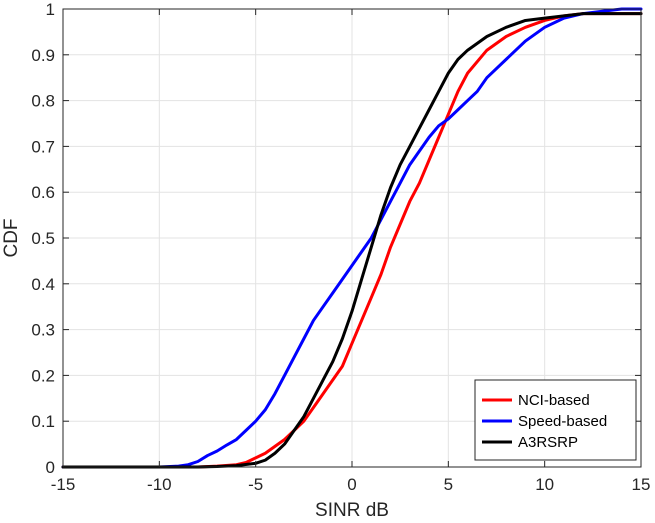 Image resolution: width=655 pixels, height=523 pixels. I want to click on y-tick-label: 0.9, so click(43, 55).